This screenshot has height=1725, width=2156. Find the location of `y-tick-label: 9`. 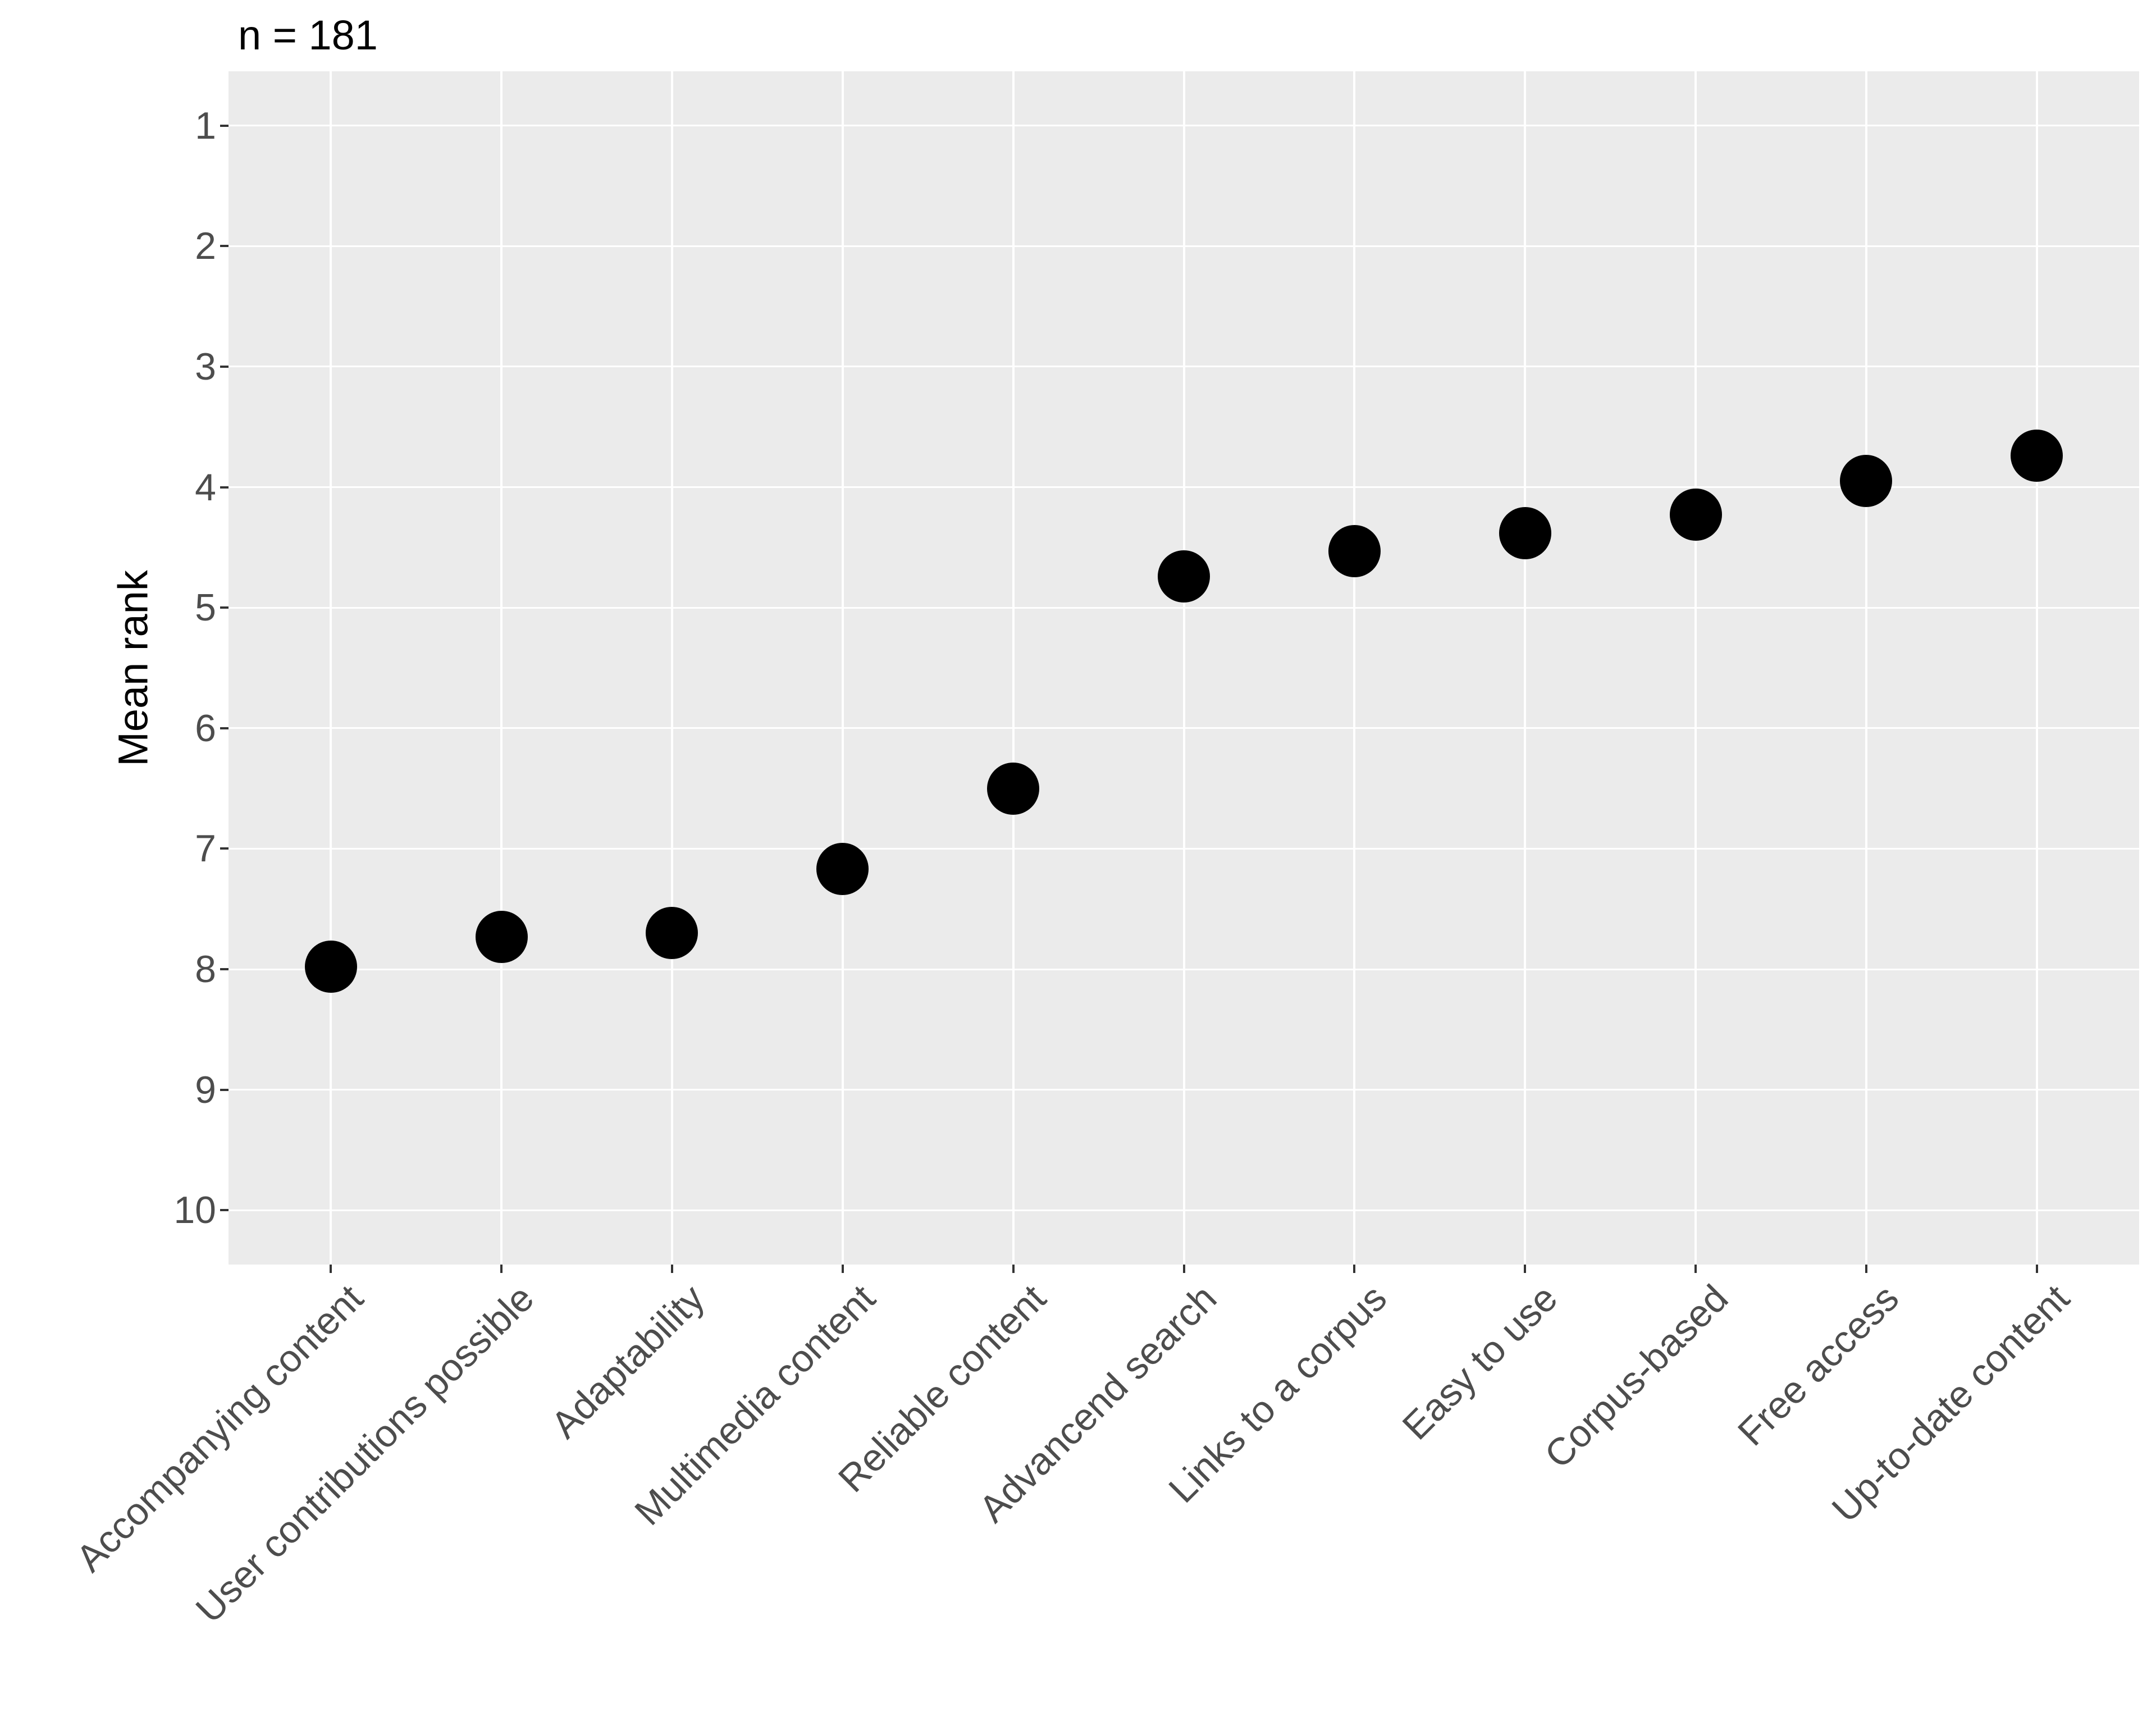

y-tick-label: 9 is located at coordinates (205, 1089).